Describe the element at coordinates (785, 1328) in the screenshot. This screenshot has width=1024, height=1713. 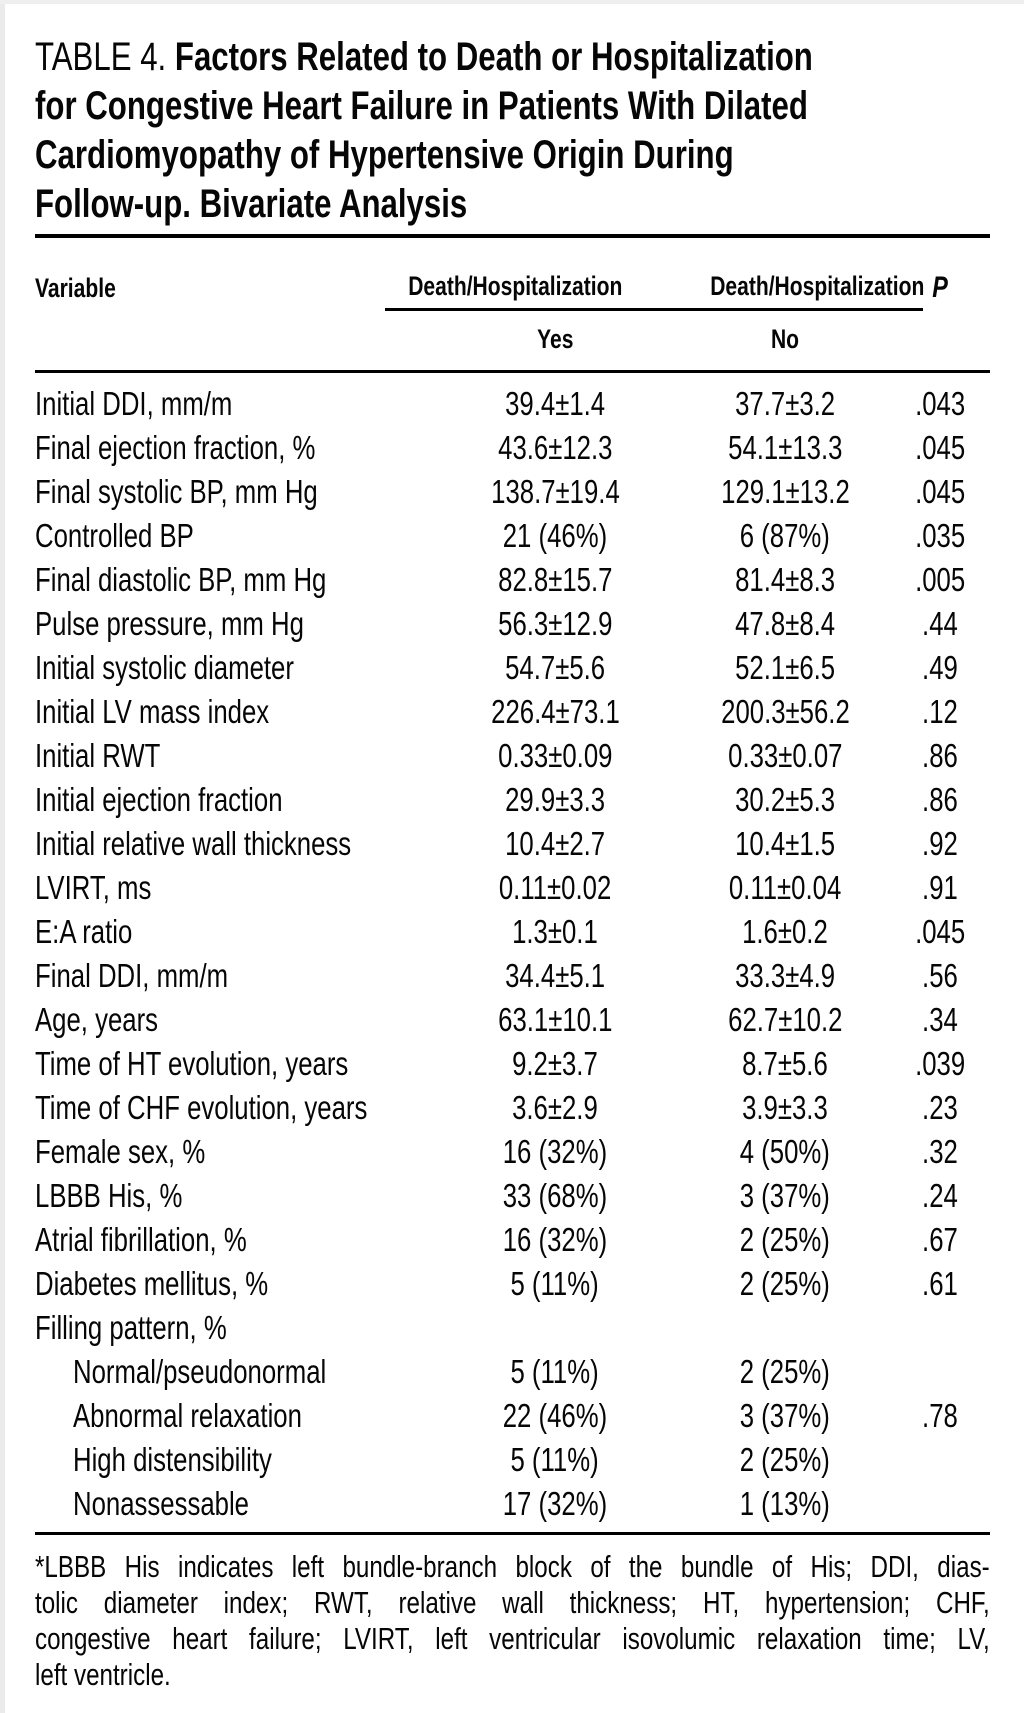
I see `row-no-cell` at that location.